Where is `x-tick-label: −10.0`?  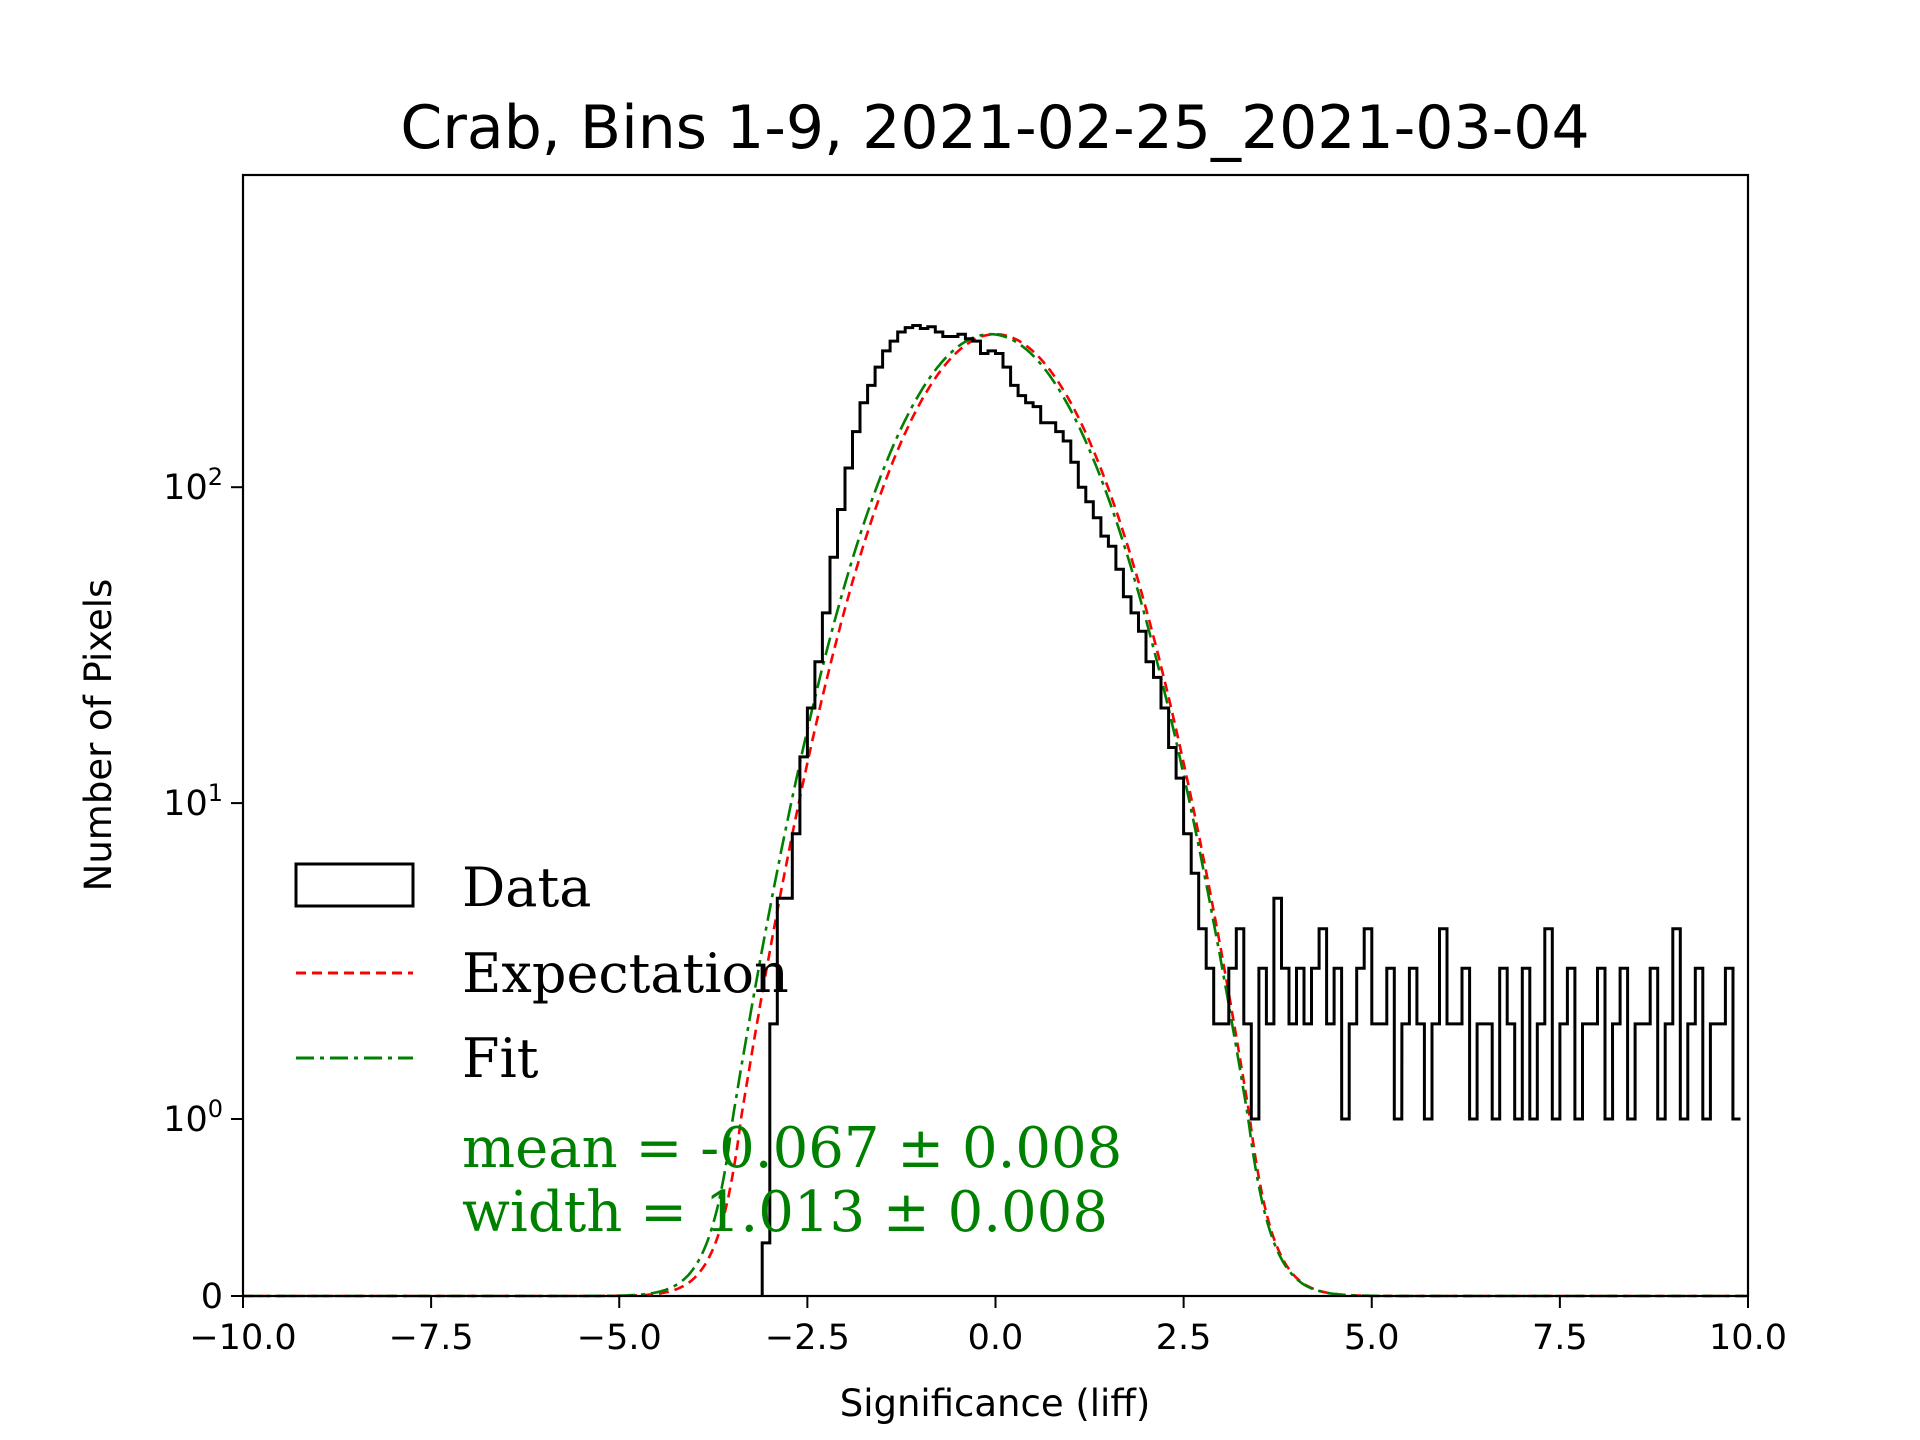
x-tick-label: −10.0 is located at coordinates (242, 1338).